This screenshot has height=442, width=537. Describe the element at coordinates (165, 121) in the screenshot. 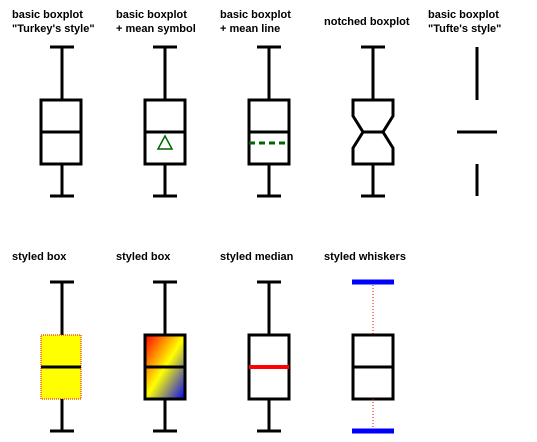

I see `panel-2-boxplot` at that location.